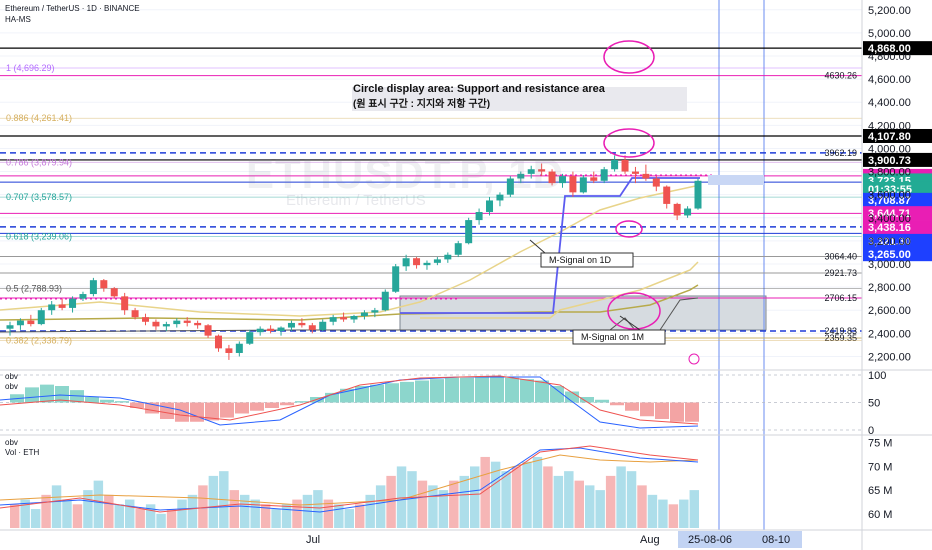 The image size is (932, 550). I want to click on annotation-bg, so click(519, 99).